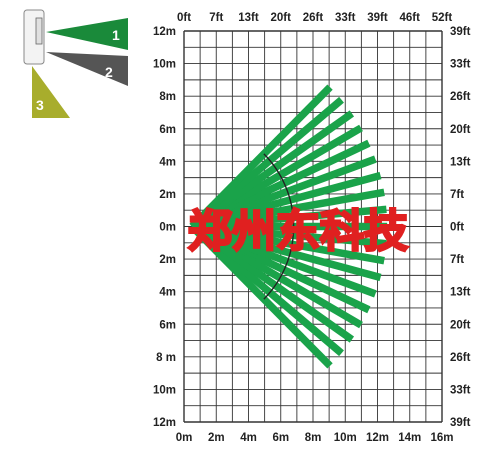 The width and height of the screenshot is (500, 450). I want to click on left-axis-m: 12m 10m 8m 6m 4m 2m 0m 2m 4m 6m 8 m 10m 12m, so click(164, 227).